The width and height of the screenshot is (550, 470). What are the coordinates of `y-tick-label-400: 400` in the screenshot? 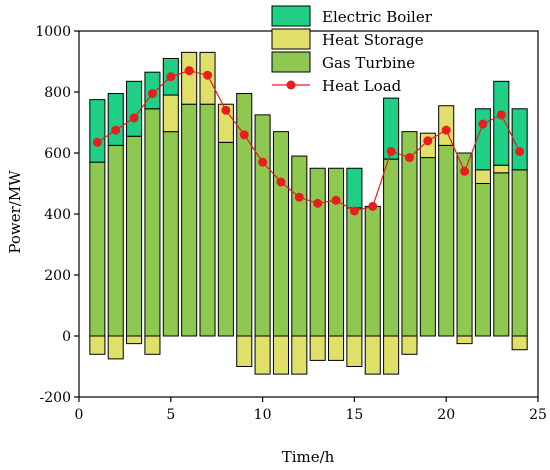 It's located at (57, 215).